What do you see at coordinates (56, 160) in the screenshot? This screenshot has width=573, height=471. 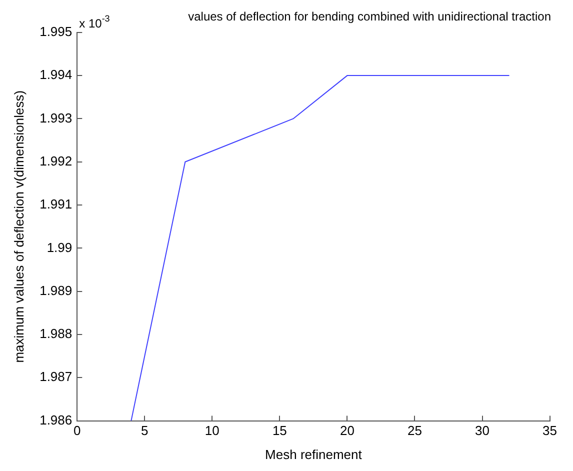 I see `y-tick-label: 1.992` at bounding box center [56, 160].